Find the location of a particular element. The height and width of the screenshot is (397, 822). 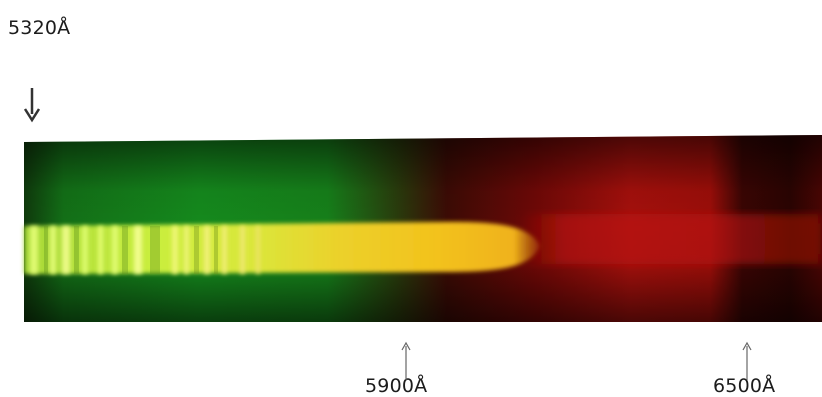

wavelength-label-5900: 5900Å is located at coordinates (396, 386).